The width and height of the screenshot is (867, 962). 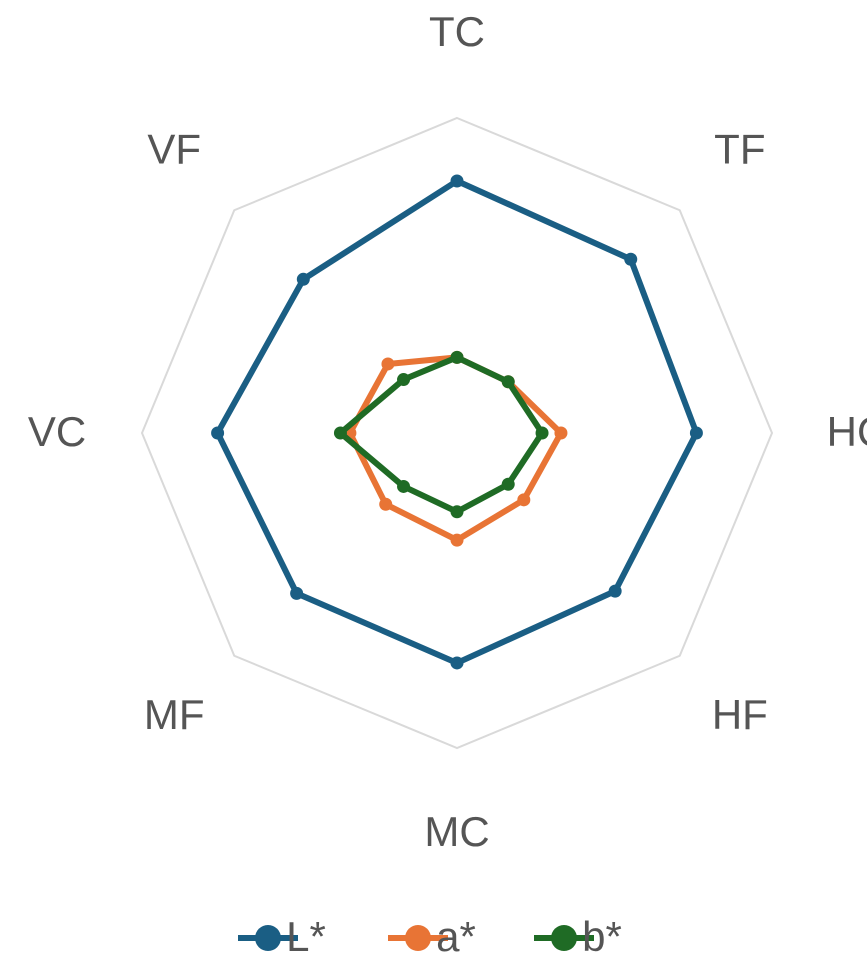 What do you see at coordinates (457, 31) in the screenshot?
I see `axis-label: TC` at bounding box center [457, 31].